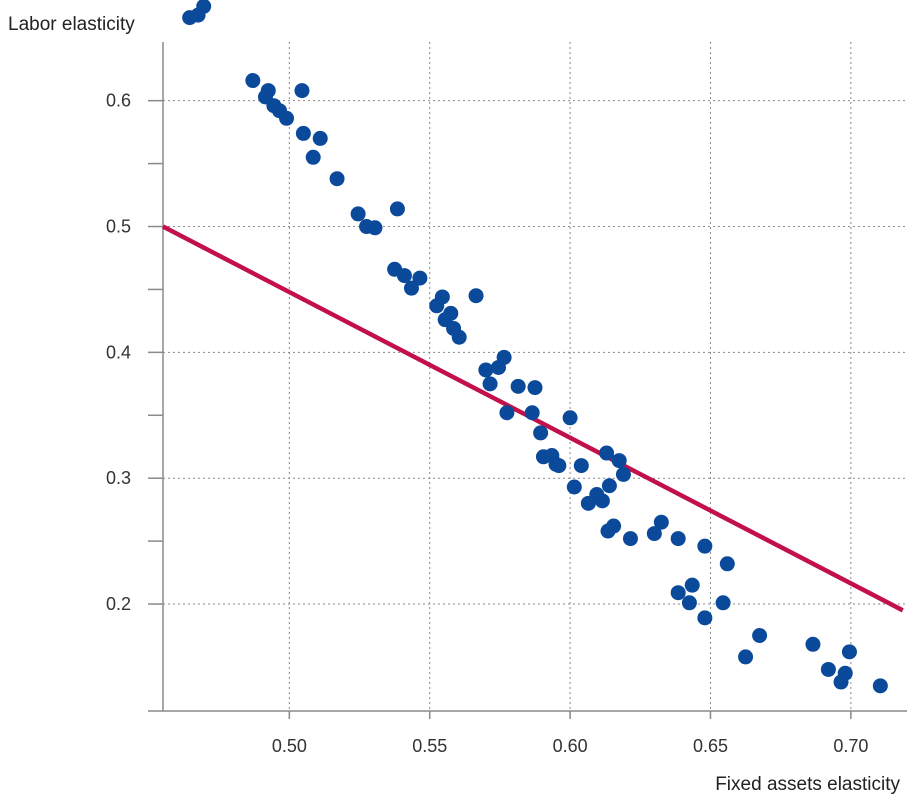 Image resolution: width=907 pixels, height=795 pixels. Describe the element at coordinates (118, 352) in the screenshot. I see `y-tick-label: 0.4` at that location.